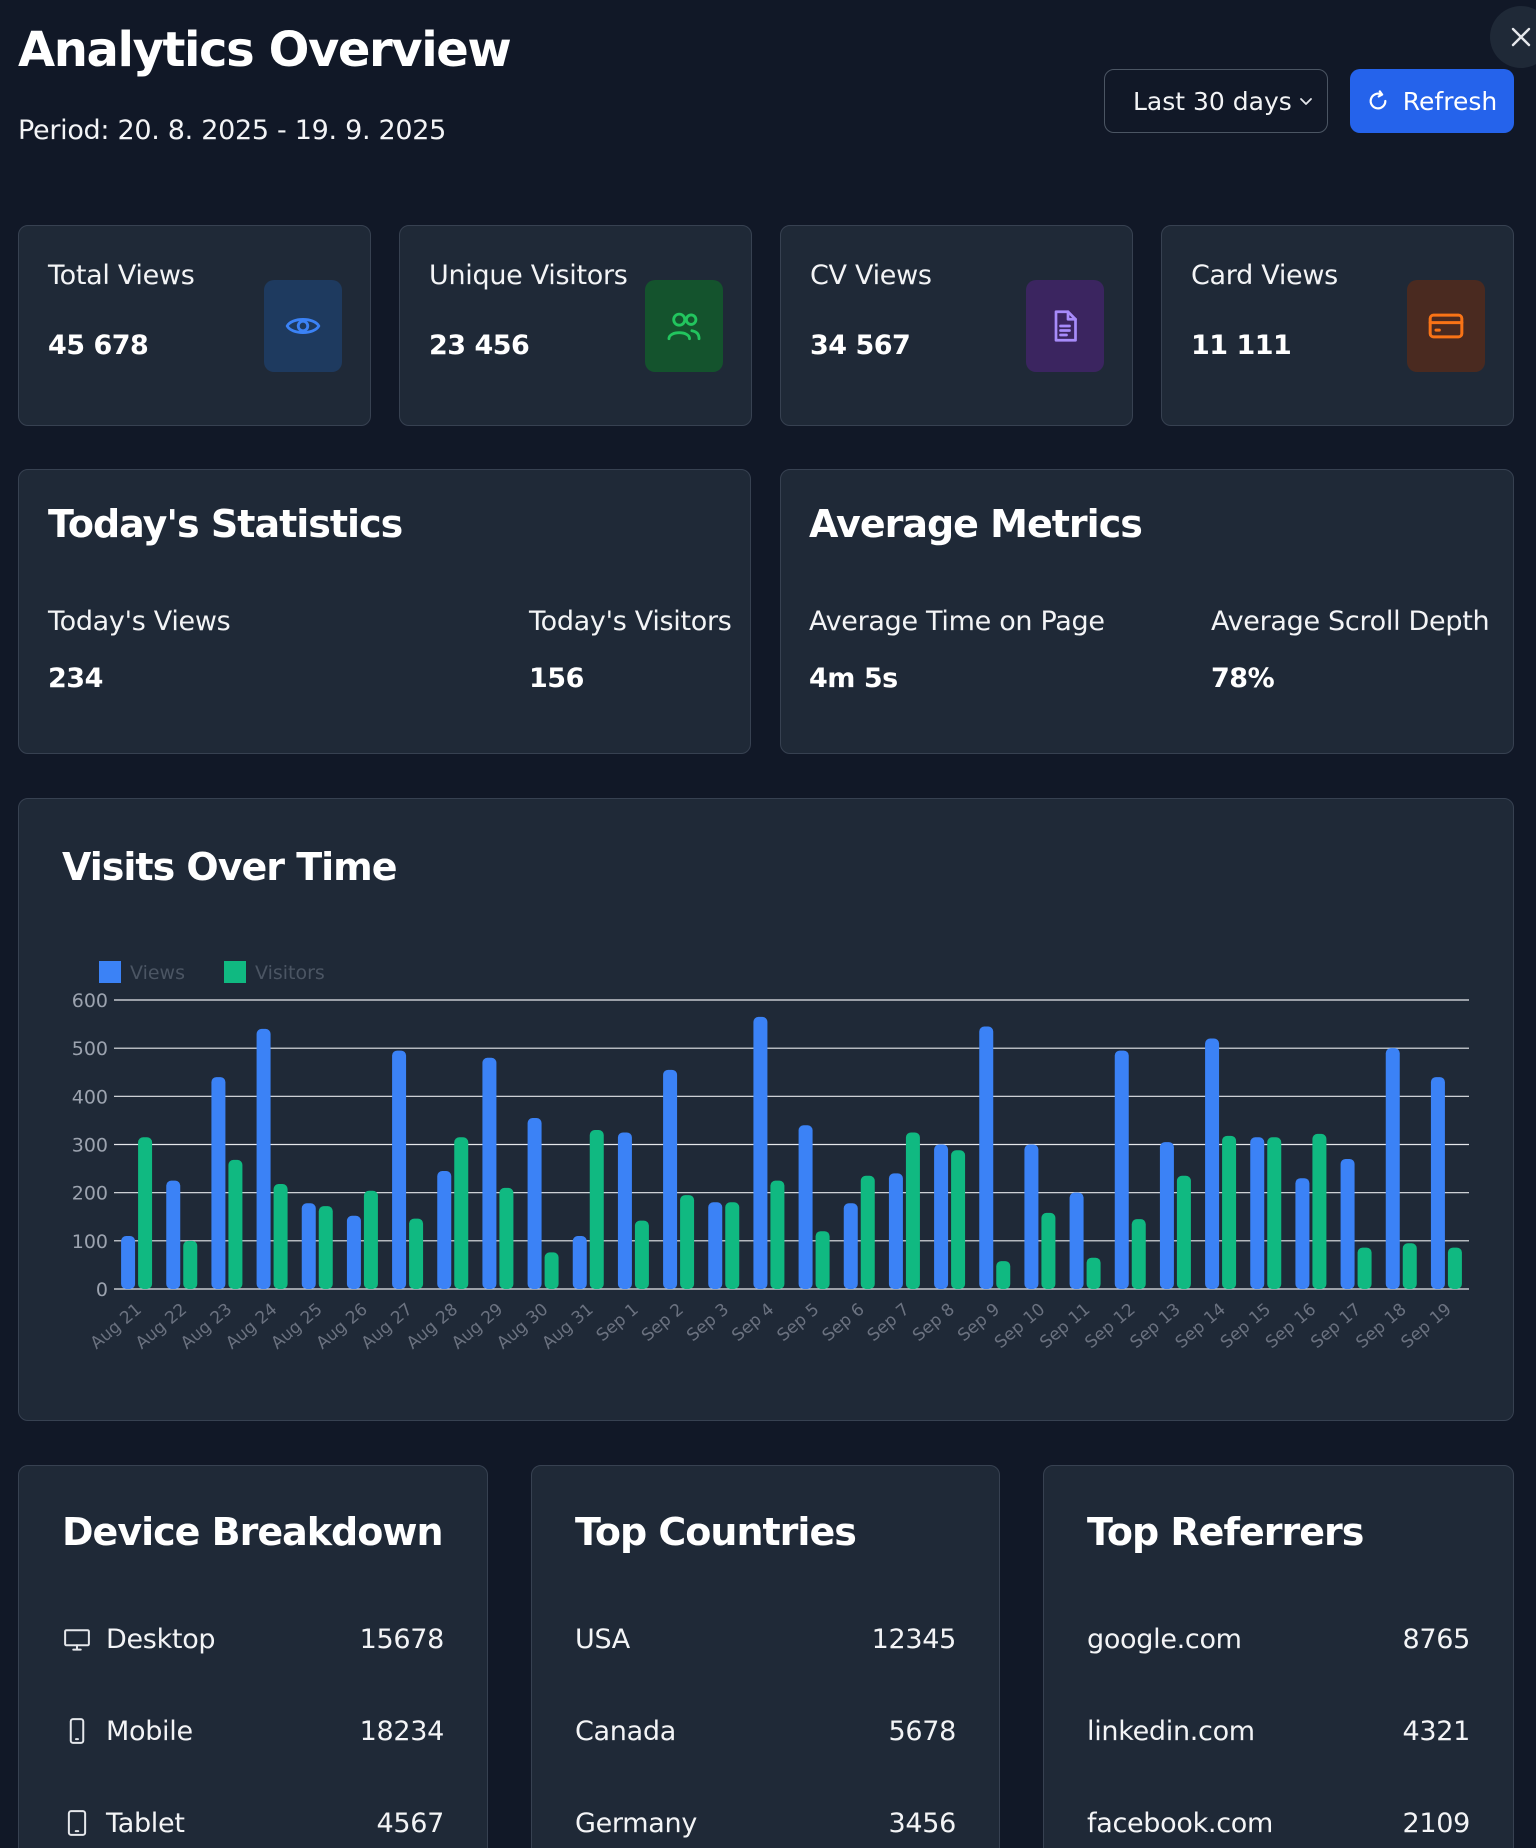 This screenshot has height=1848, width=1536. What do you see at coordinates (77, 1823) in the screenshot?
I see `tablet-icon` at bounding box center [77, 1823].